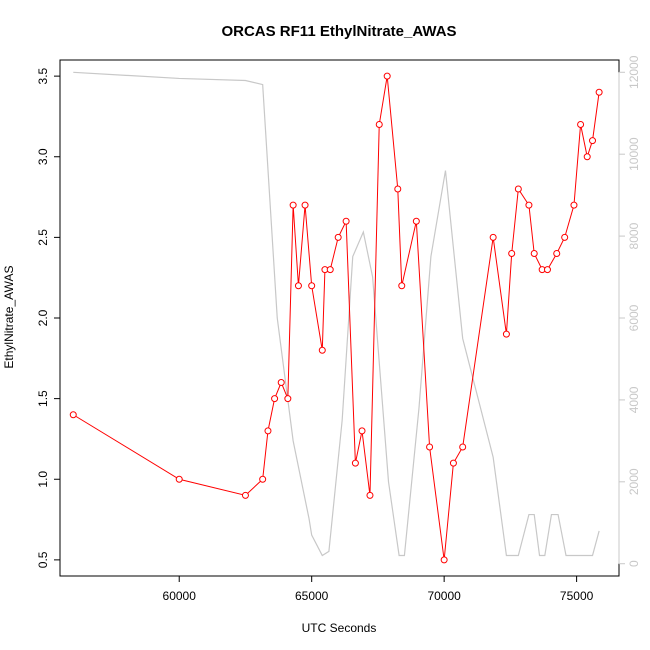  I want to click on right-y-tick-label: 6000, so click(634, 317).